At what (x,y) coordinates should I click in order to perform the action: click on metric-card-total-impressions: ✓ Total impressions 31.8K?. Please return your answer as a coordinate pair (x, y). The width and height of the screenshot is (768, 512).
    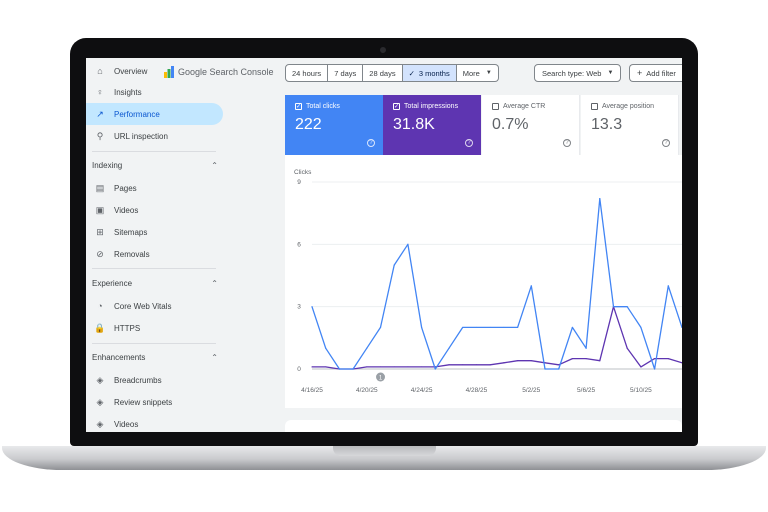
    Looking at the image, I should click on (432, 125).